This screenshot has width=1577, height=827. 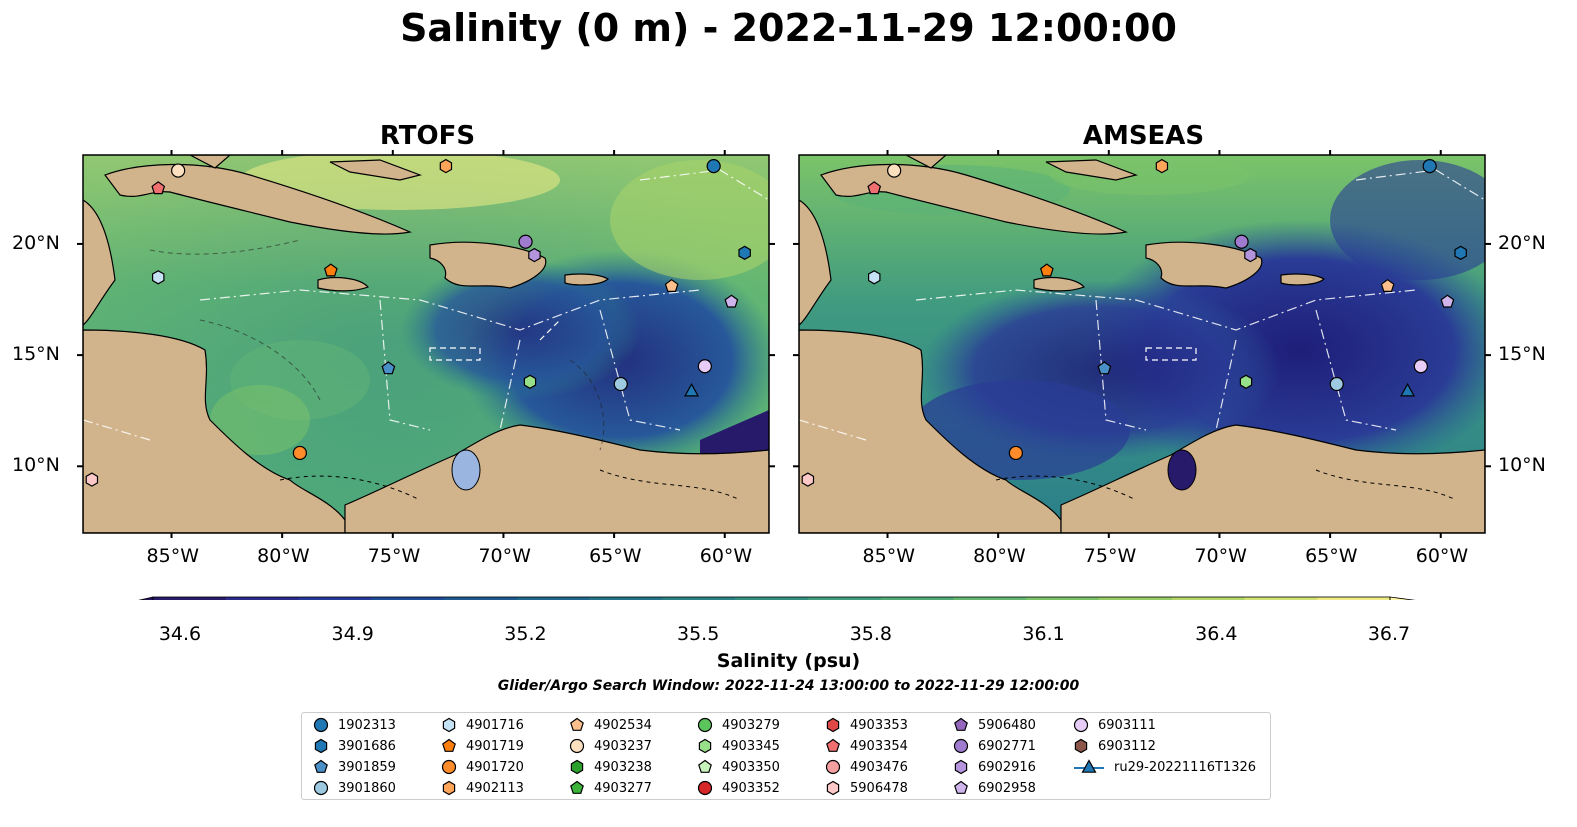 I want to click on rtofs-panel-title: RTOFS, so click(x=427, y=136).